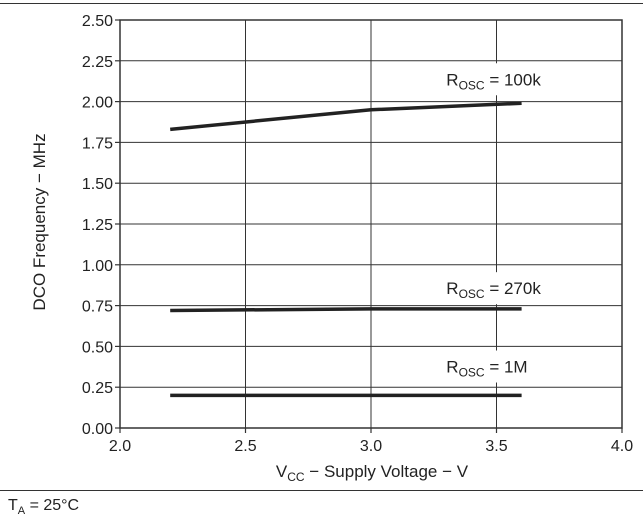 The width and height of the screenshot is (643, 527). What do you see at coordinates (97, 184) in the screenshot?
I see `y-tick-label: 1.50` at bounding box center [97, 184].